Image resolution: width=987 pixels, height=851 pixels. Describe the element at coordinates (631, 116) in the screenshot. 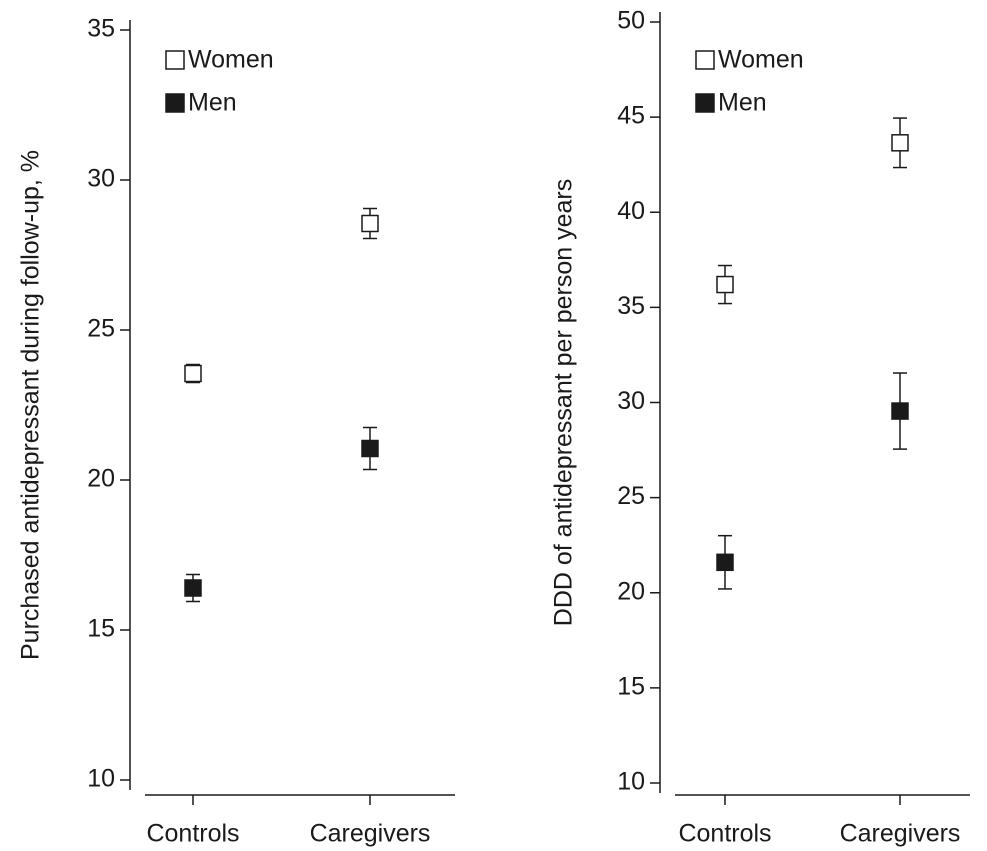

I see `y-tick-label: 45` at that location.